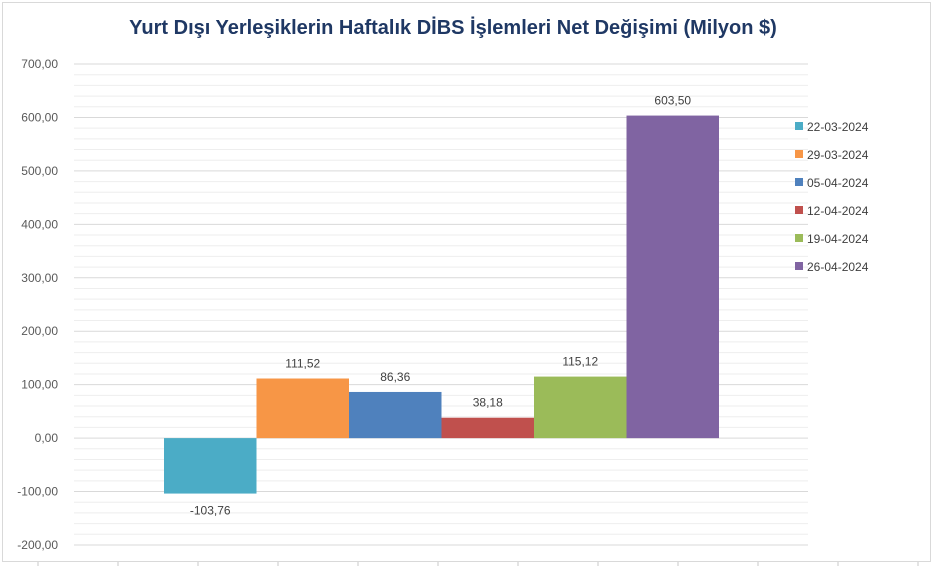 Image resolution: width=937 pixels, height=566 pixels. I want to click on legend-label: 19-04-2024, so click(838, 239).